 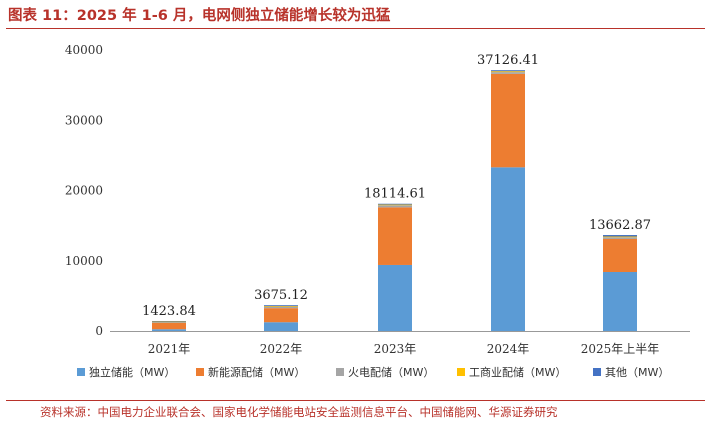 I want to click on legend-label: 工商业配储（MW）, so click(x=517, y=372).